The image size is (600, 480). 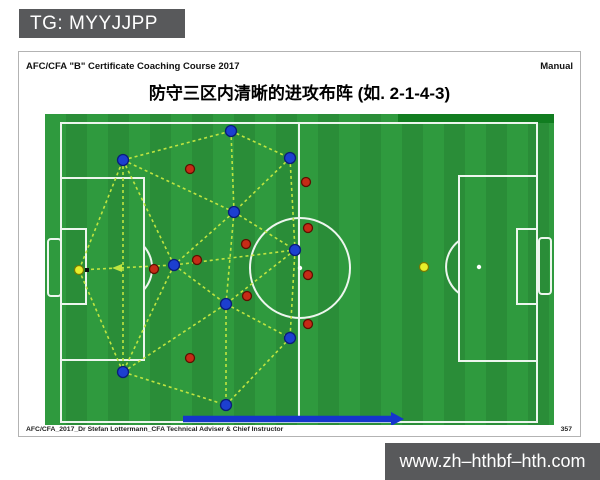 I want to click on manual-label: Manual, so click(x=556, y=66).